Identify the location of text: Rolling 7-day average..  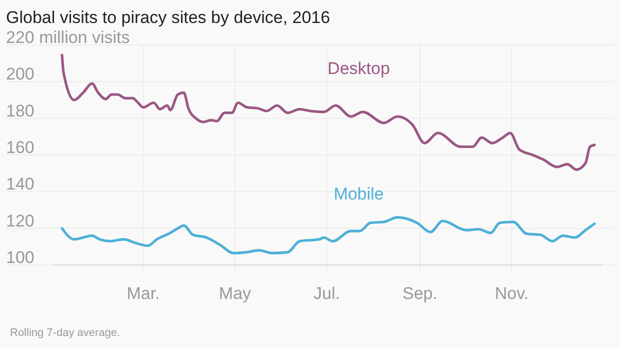
(65, 333).